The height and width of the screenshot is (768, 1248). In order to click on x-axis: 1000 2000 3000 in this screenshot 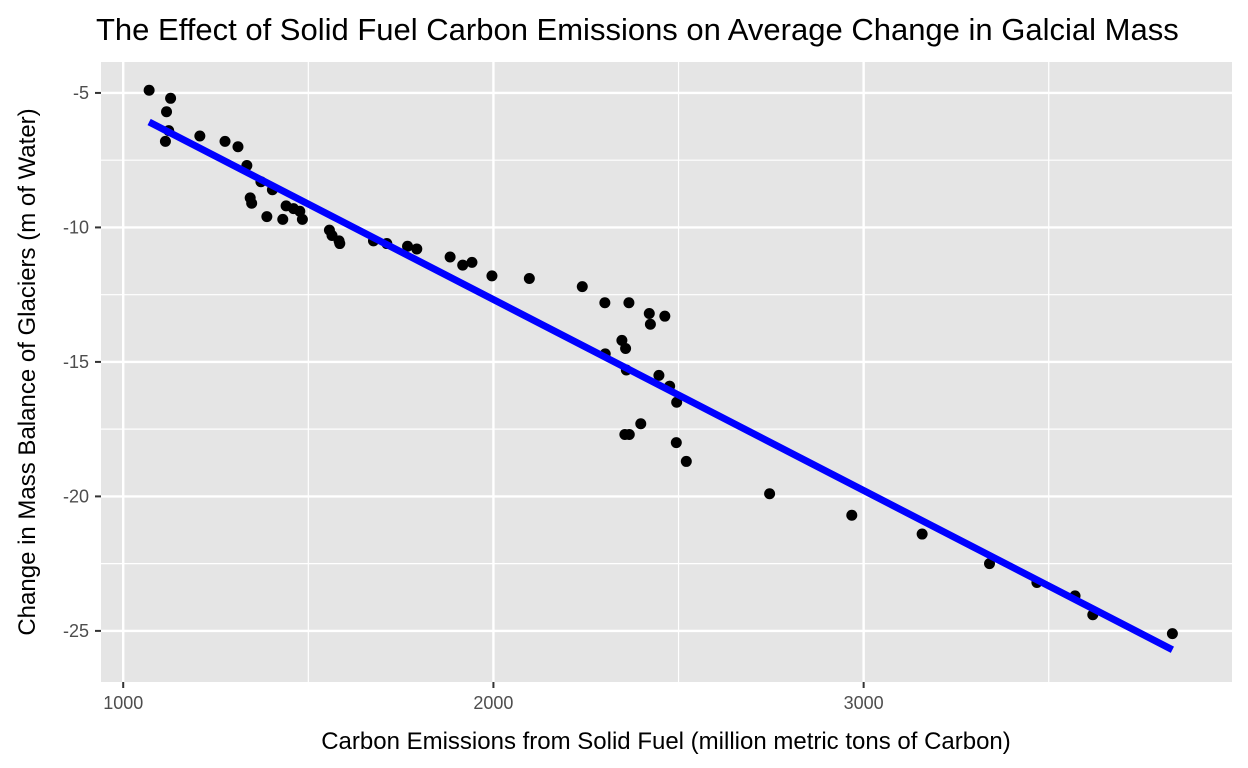, I will do `click(493, 697)`.